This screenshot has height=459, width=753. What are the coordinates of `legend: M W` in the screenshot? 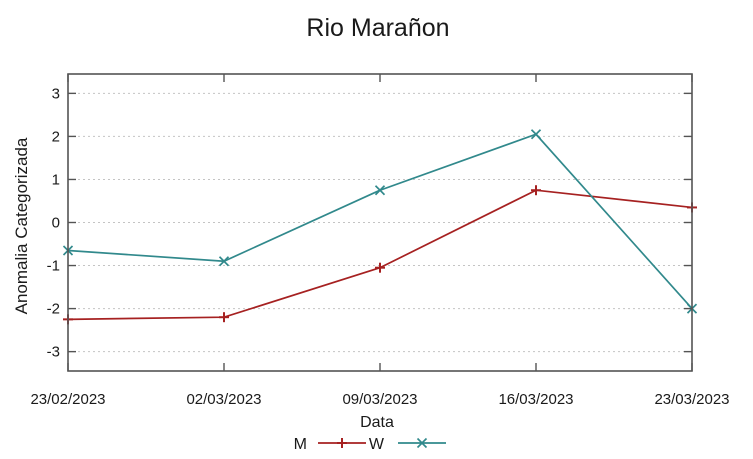 It's located at (370, 444).